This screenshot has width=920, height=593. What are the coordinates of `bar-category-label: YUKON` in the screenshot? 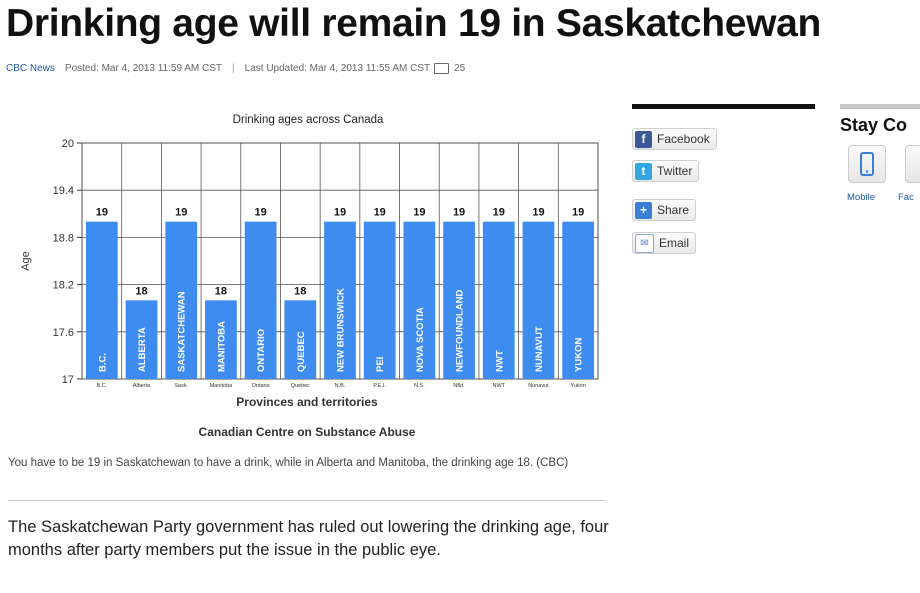 It's located at (579, 355).